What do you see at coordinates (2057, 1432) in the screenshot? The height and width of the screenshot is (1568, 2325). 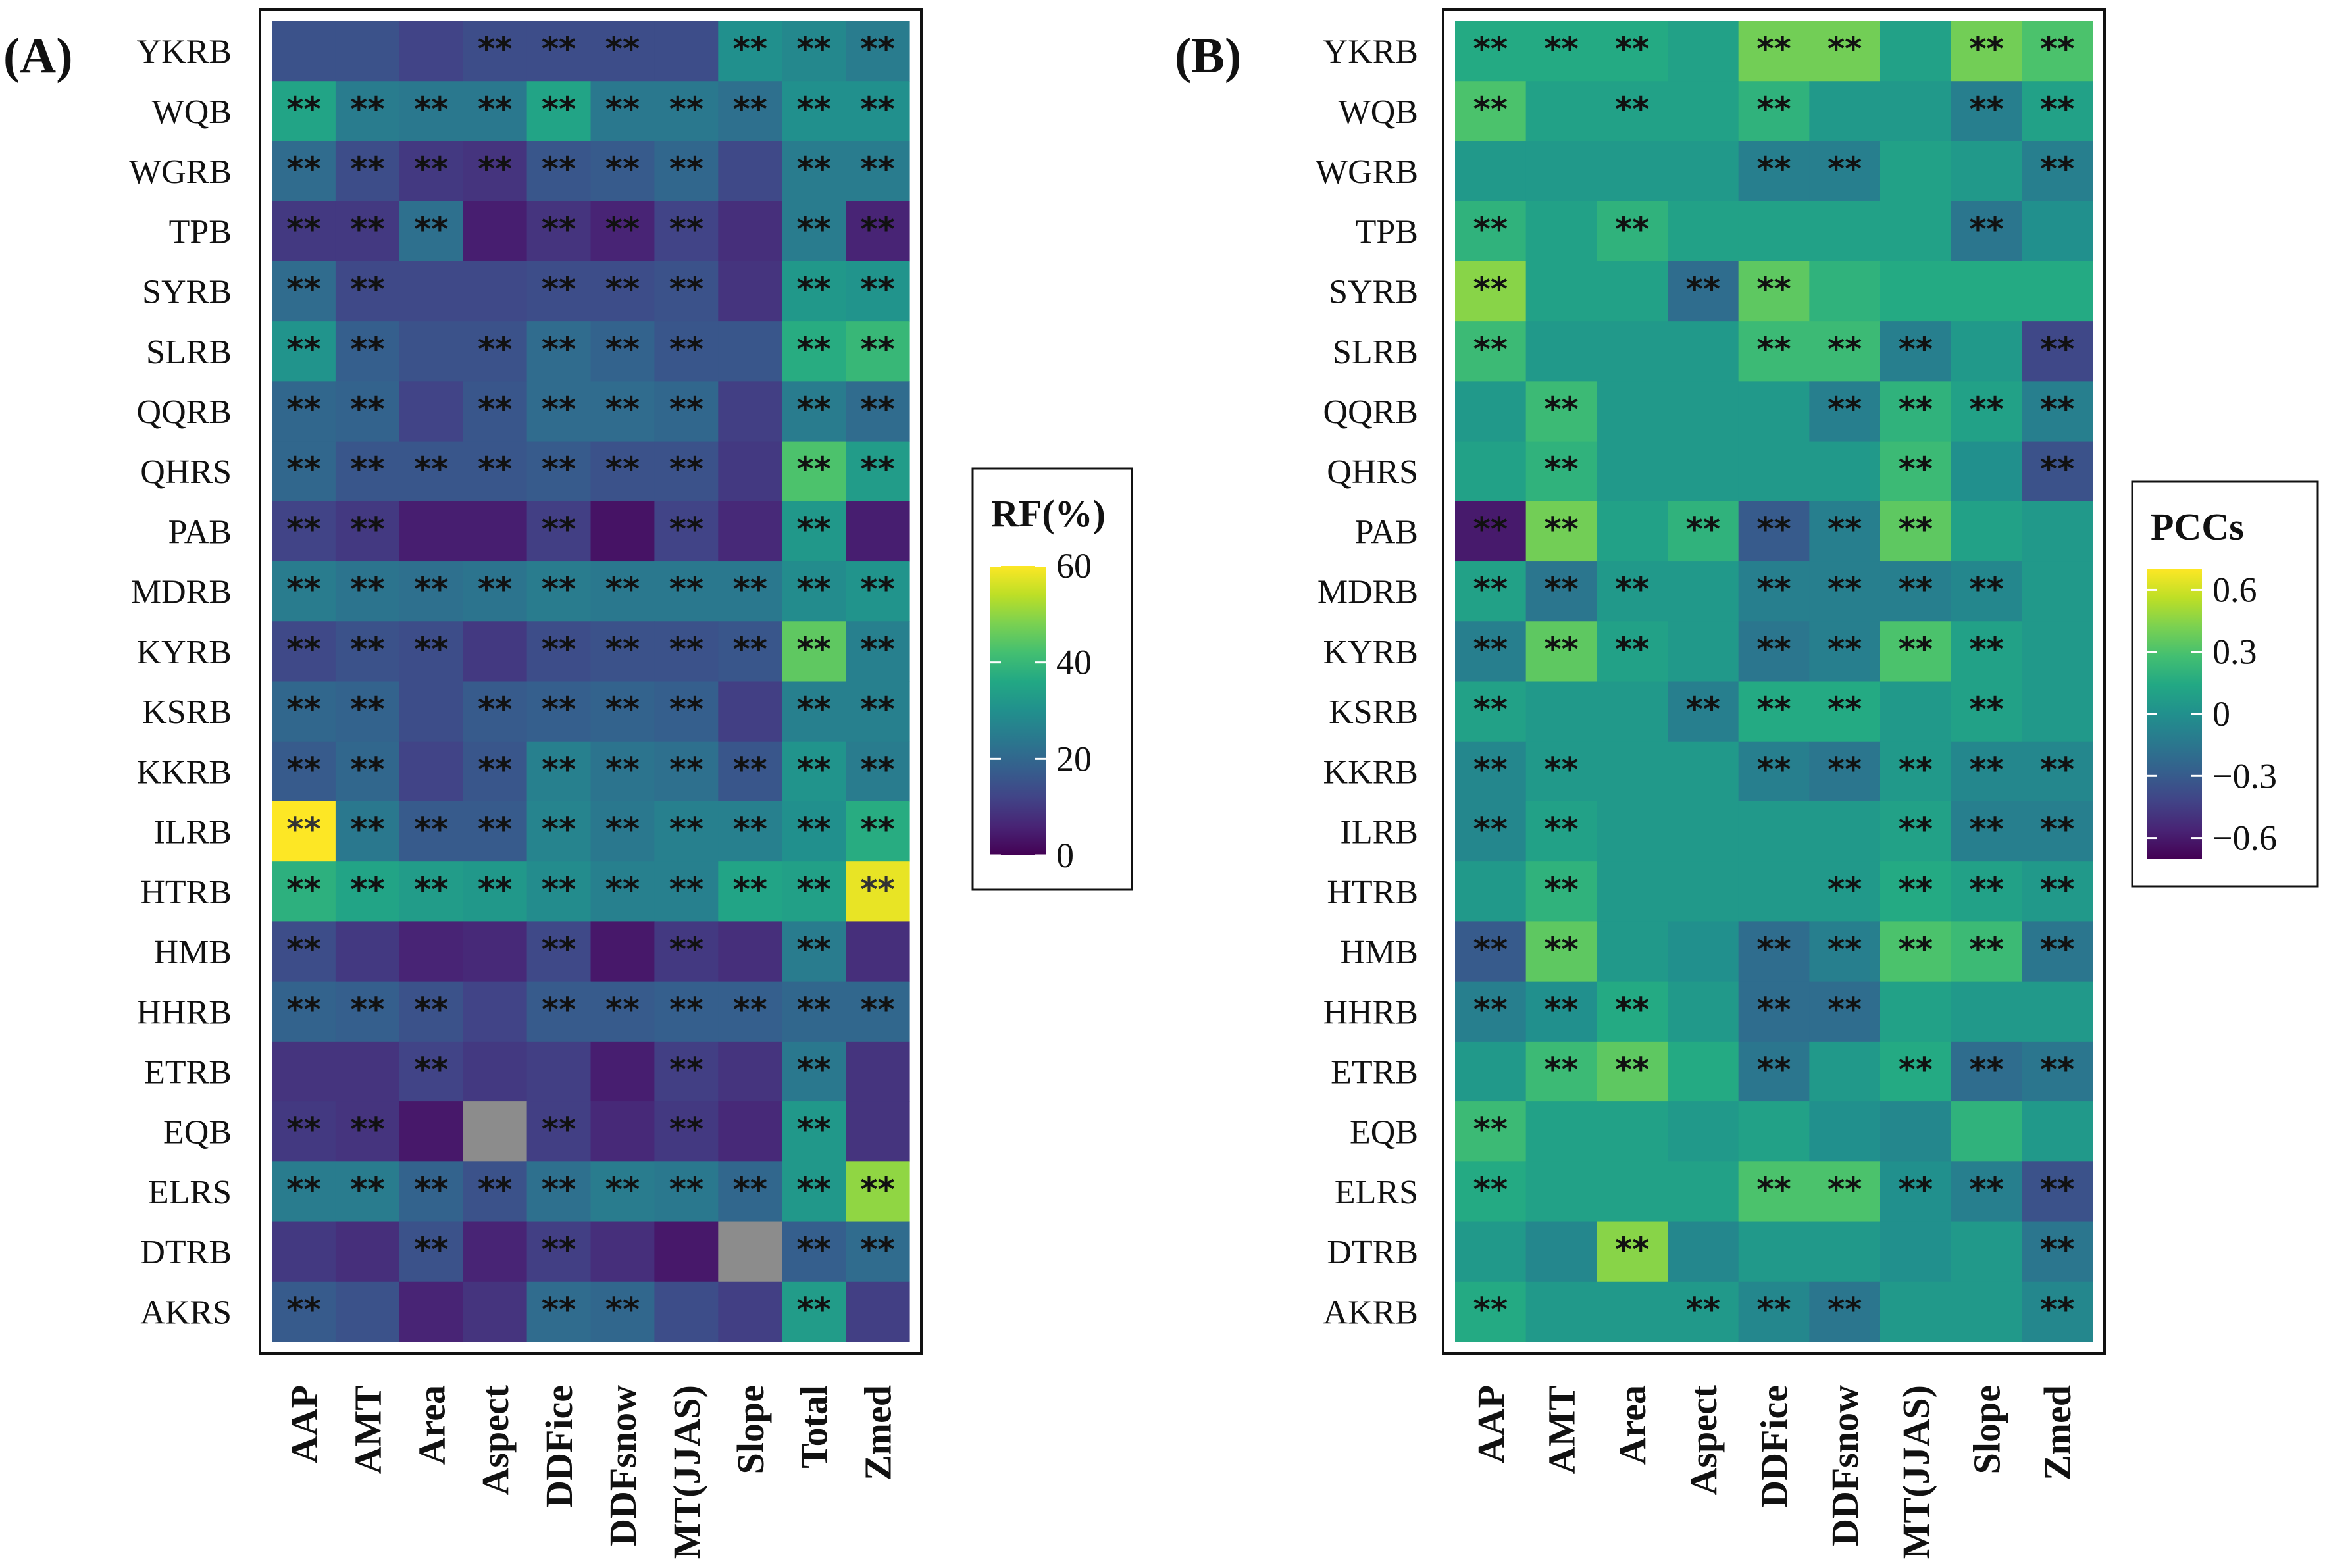 I see `column-label-b: Zmed` at bounding box center [2057, 1432].